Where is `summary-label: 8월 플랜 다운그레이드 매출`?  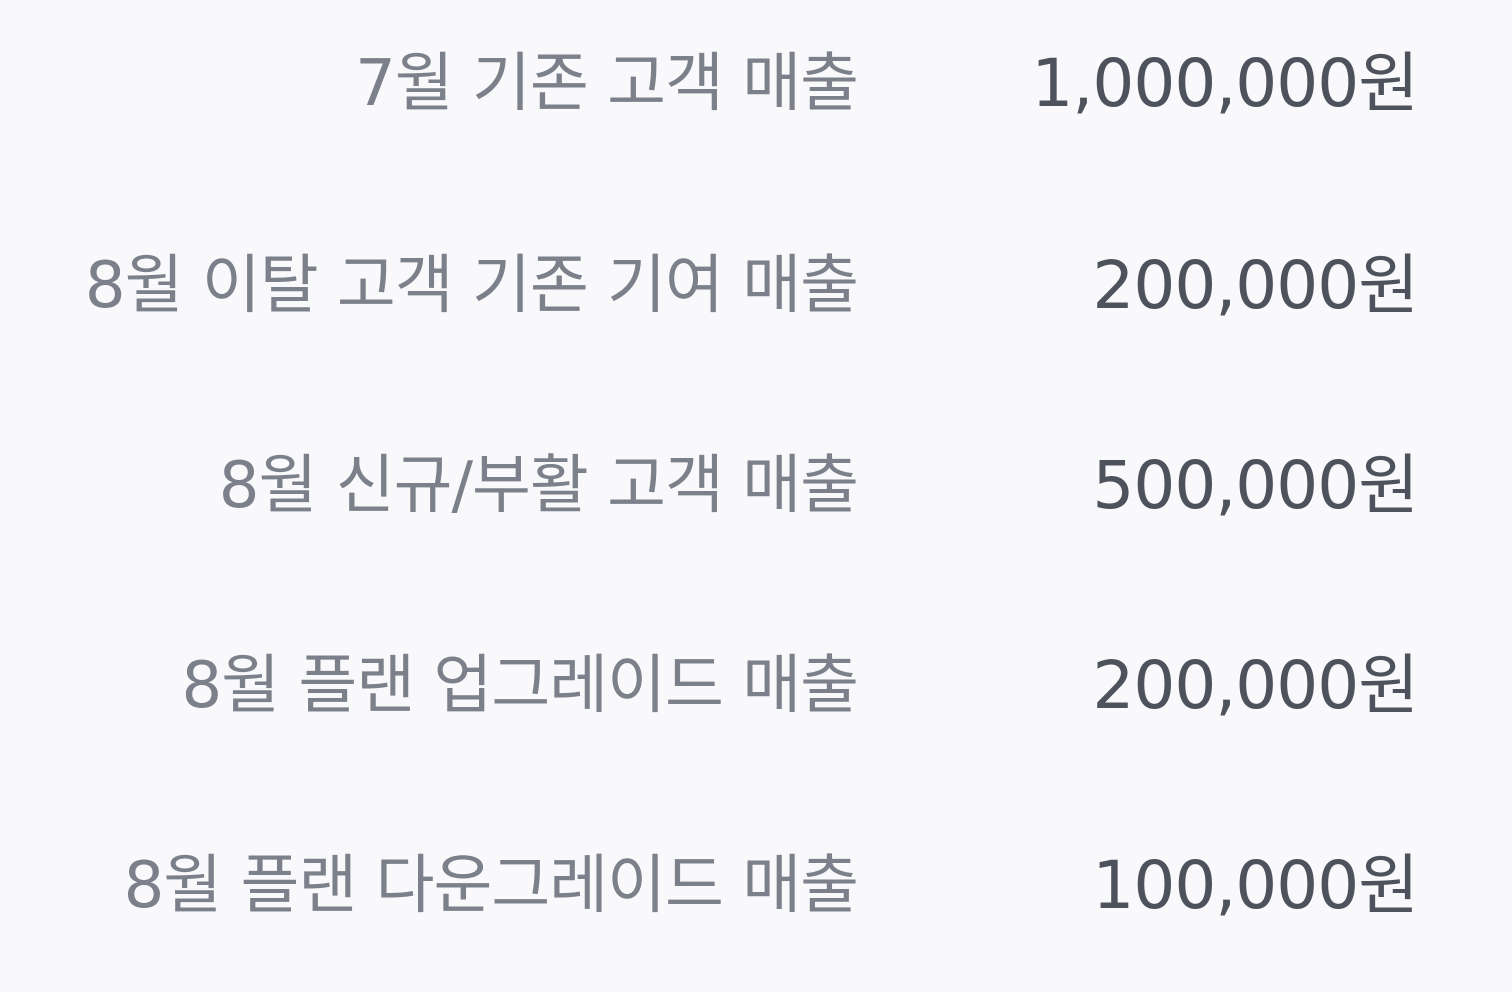
summary-label: 8월 플랜 다운그레이드 매출 is located at coordinates (491, 886).